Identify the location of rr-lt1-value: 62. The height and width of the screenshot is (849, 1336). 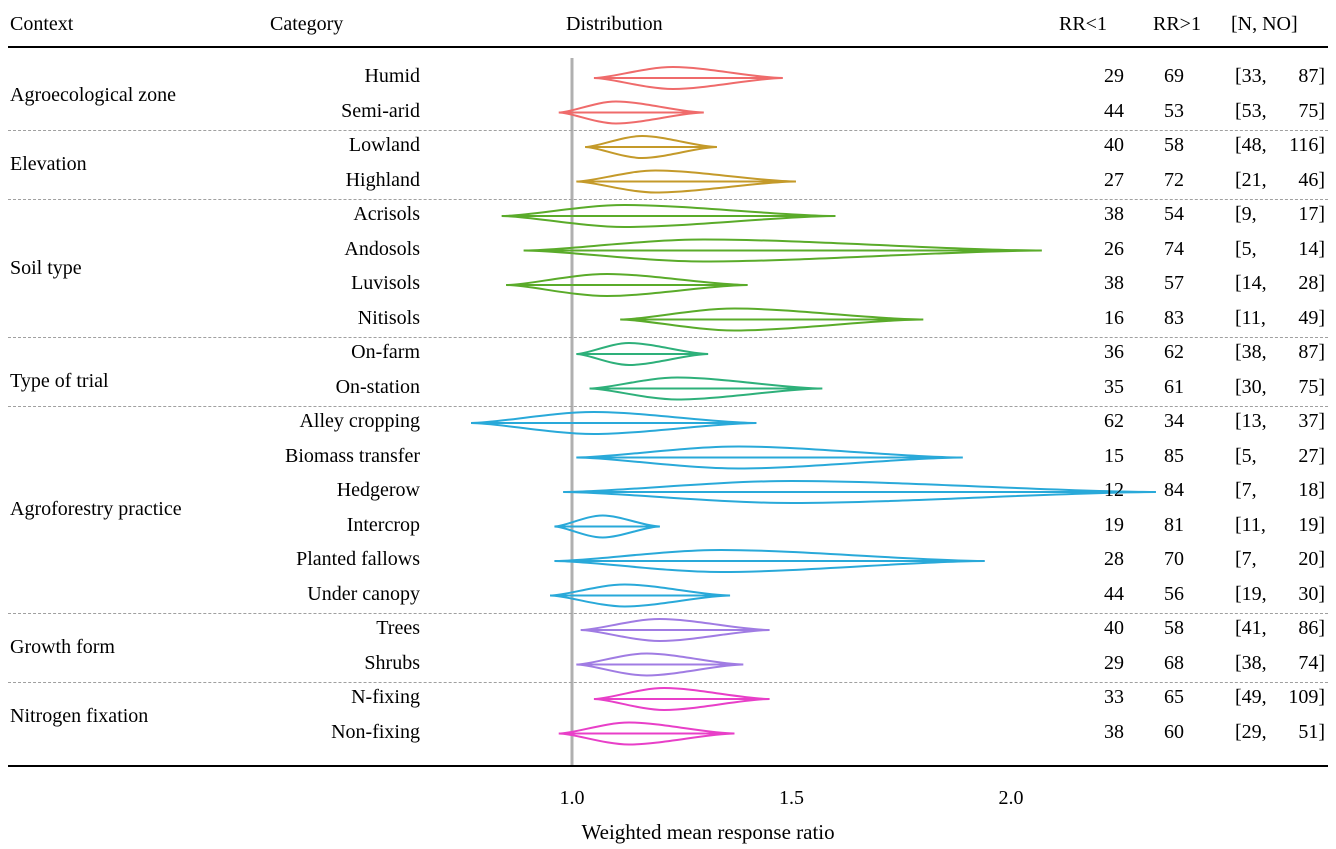
(1114, 421).